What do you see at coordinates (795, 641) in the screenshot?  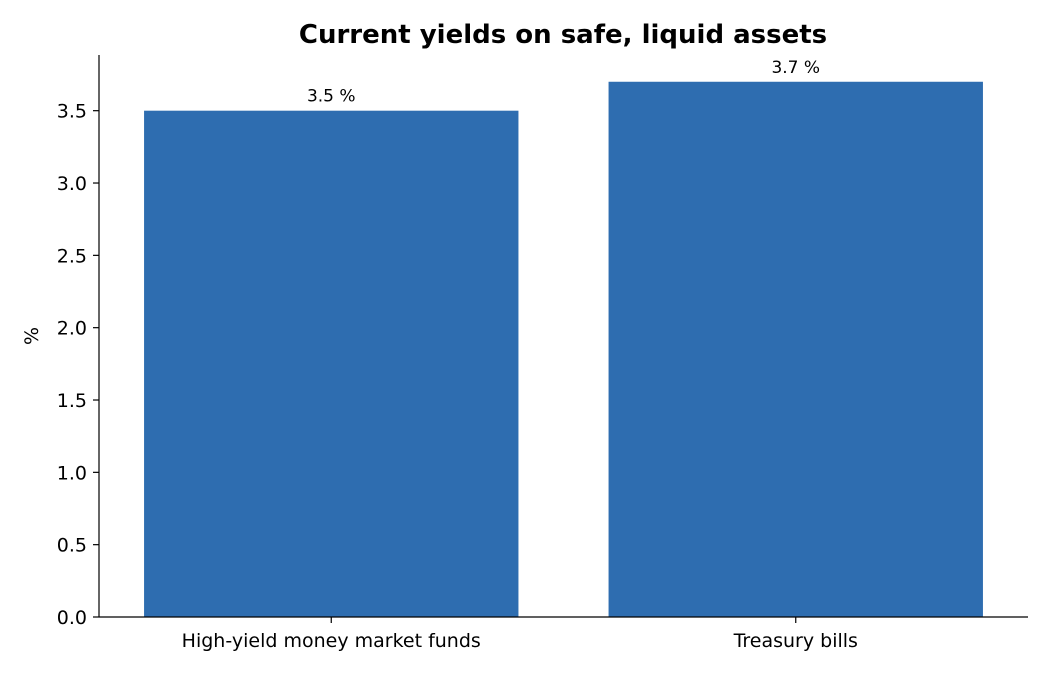 I see `x-tick-label: Treasury bills` at bounding box center [795, 641].